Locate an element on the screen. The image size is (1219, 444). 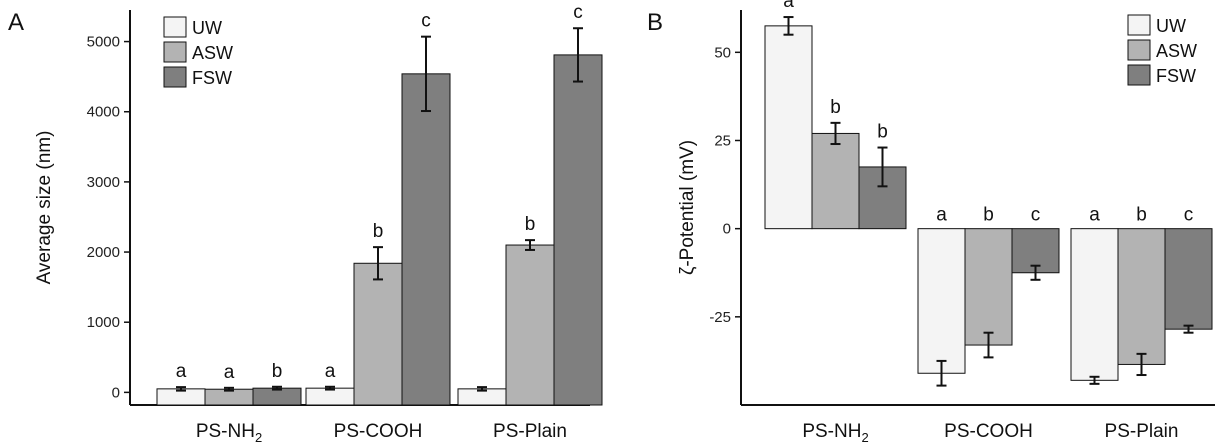
y-tick-label: 50 is located at coordinates (722, 52).